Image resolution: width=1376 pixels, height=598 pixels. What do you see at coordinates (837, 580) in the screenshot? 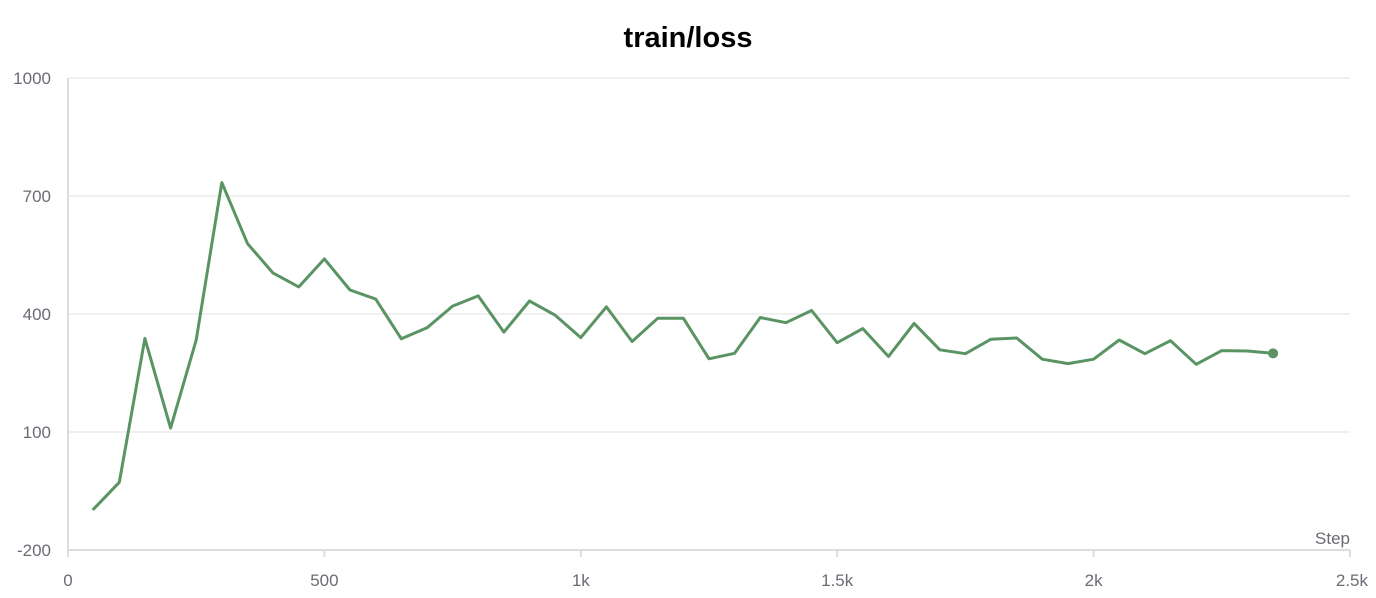
I see `x-tick-label: 1.5k` at bounding box center [837, 580].